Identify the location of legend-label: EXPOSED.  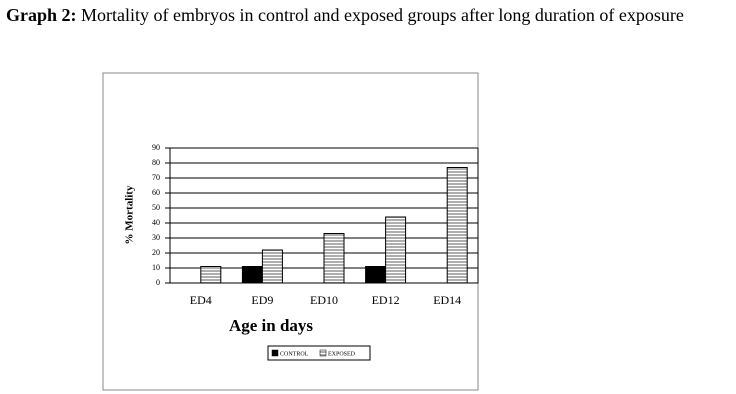
(342, 354).